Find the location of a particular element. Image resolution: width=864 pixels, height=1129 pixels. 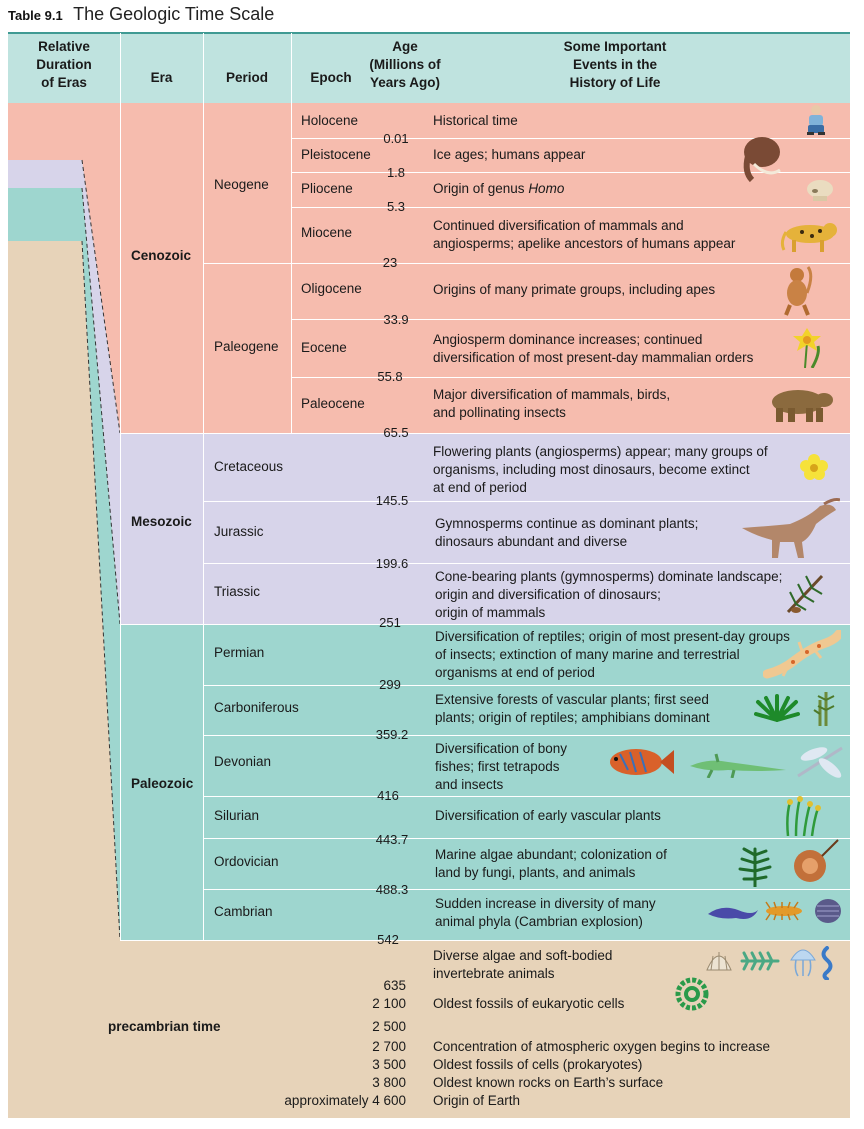

lizard-icon is located at coordinates (802, 654).